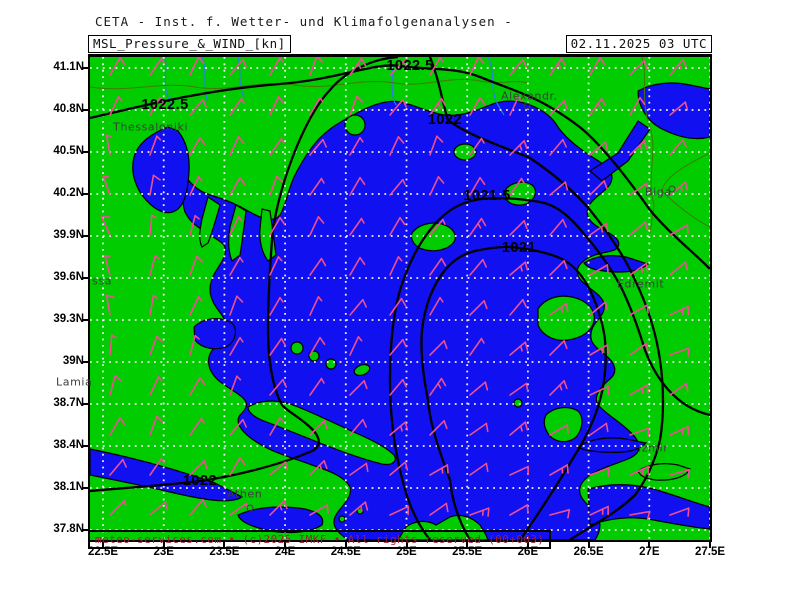  What do you see at coordinates (648, 145) in the screenshot?
I see `border-evros` at bounding box center [648, 145].